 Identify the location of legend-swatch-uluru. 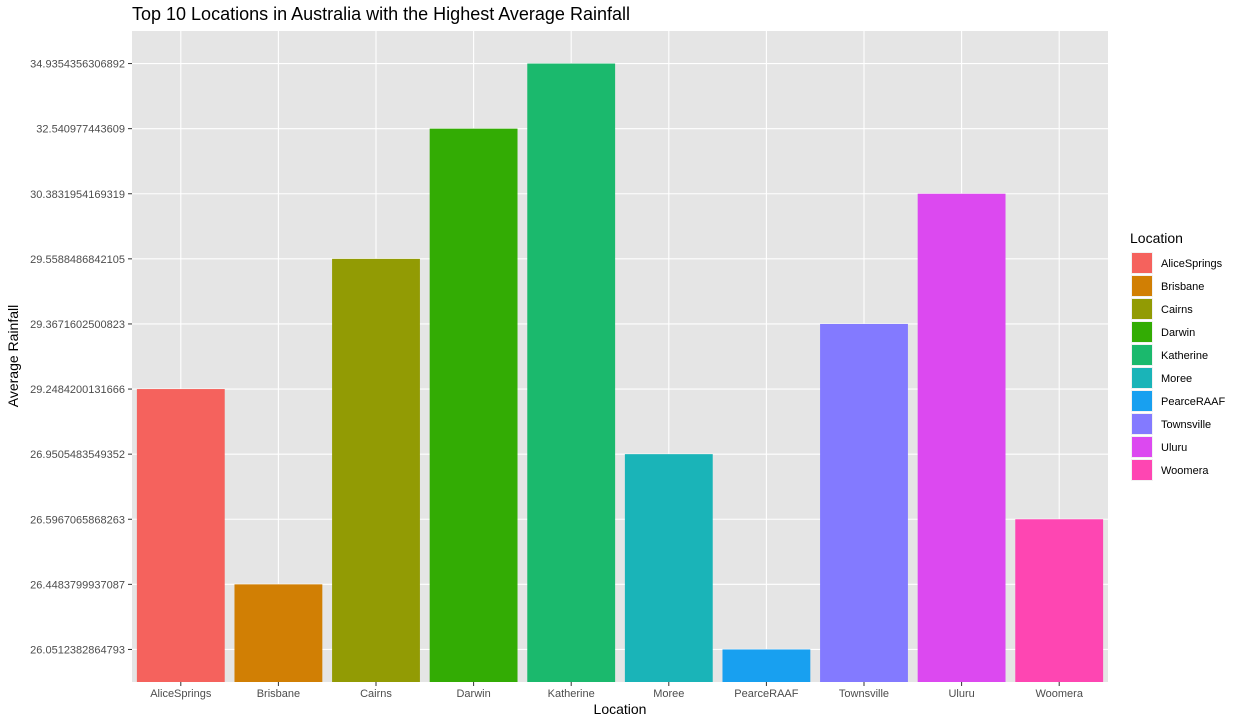
(1142, 447).